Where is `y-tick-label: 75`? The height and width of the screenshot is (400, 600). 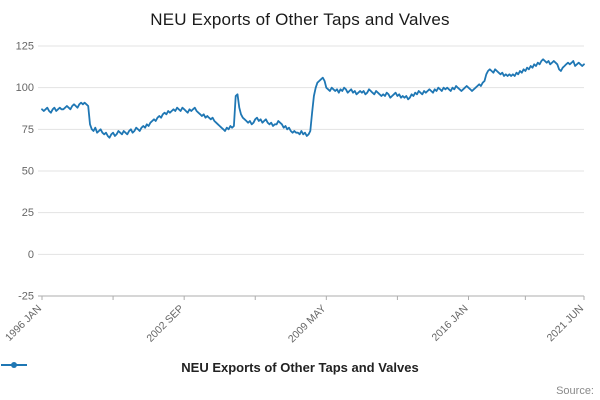
y-tick-label: 75 is located at coordinates (28, 130).